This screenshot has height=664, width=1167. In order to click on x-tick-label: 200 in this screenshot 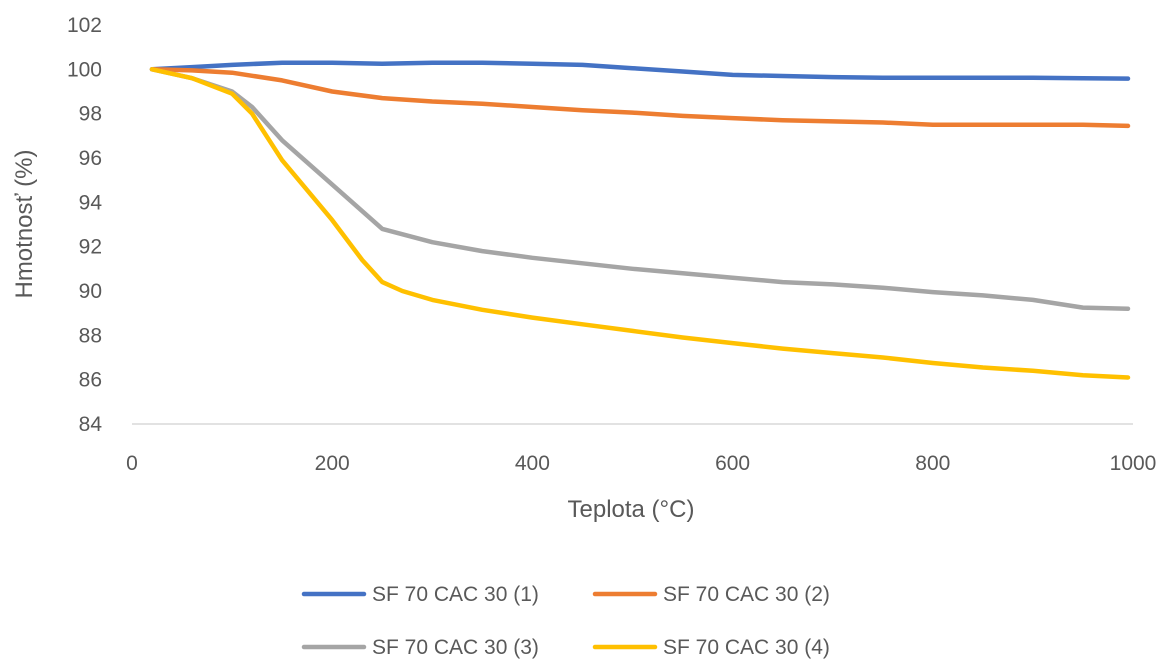, I will do `click(332, 463)`.